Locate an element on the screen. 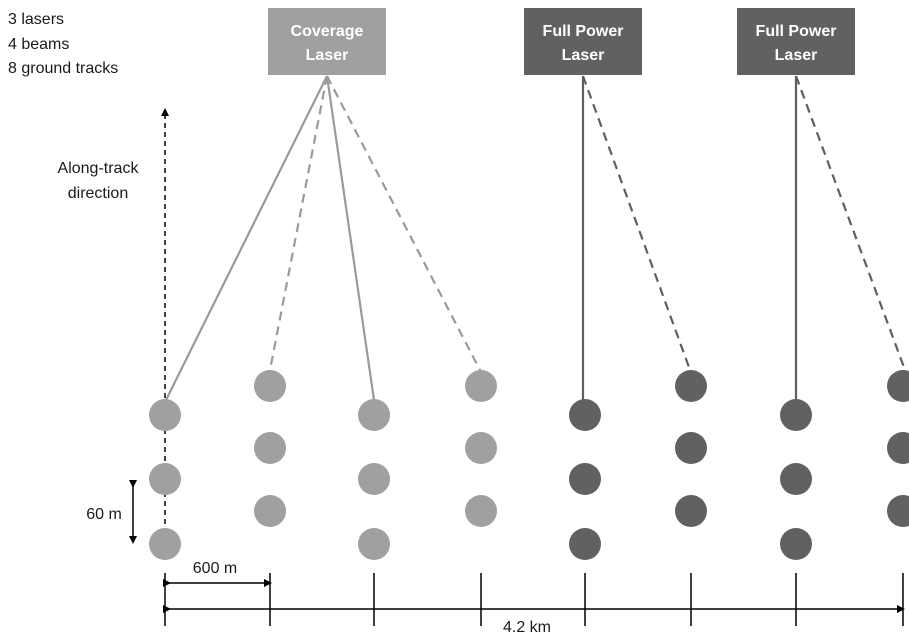  summary-lasers: 3 lasers is located at coordinates (36, 19).